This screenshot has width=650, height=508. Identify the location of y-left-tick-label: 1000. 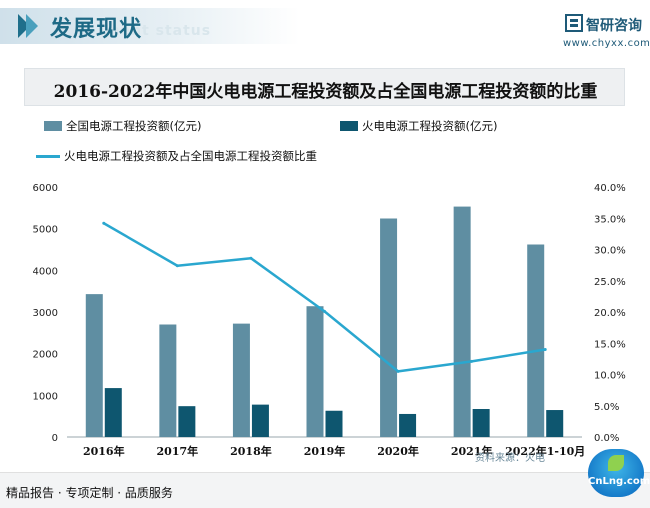
(45, 396).